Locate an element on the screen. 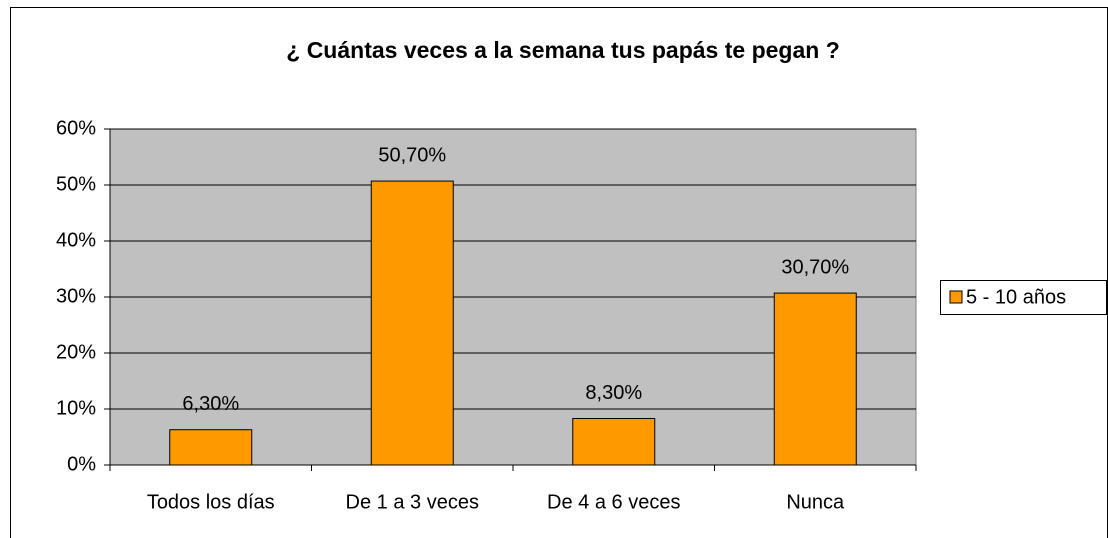 The image size is (1108, 538). data-label: 30,70% is located at coordinates (815, 267).